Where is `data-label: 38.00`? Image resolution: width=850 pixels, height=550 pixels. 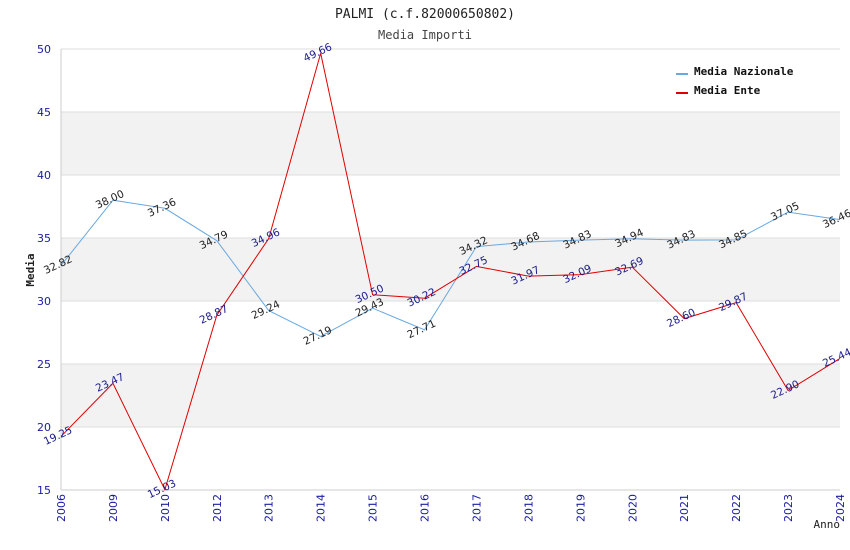
data-label: 38.00 is located at coordinates (110, 200).